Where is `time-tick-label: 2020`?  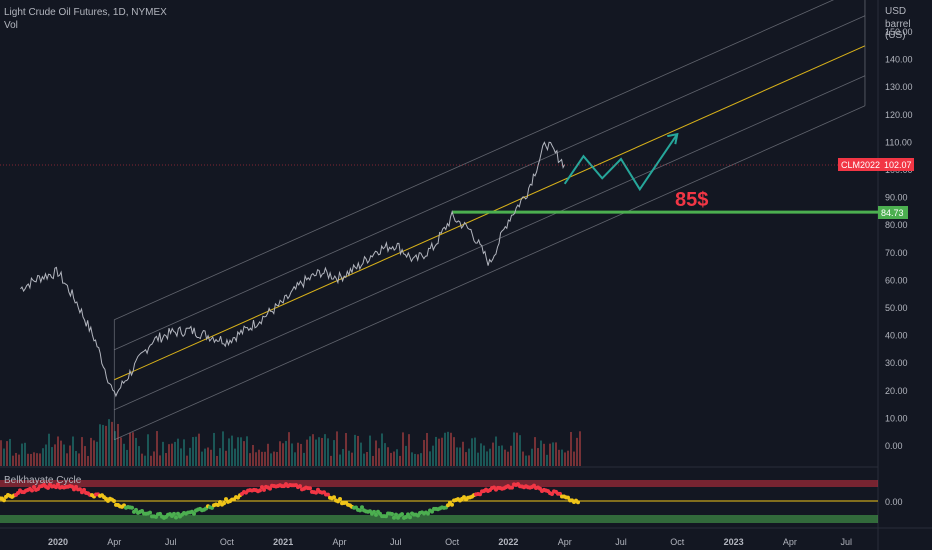 time-tick-label: 2020 is located at coordinates (58, 542).